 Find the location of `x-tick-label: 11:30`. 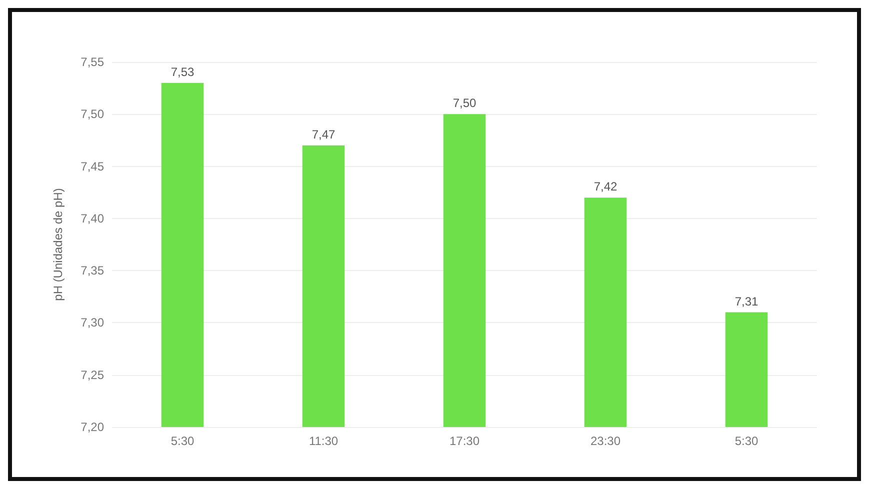

x-tick-label: 11:30 is located at coordinates (323, 441).